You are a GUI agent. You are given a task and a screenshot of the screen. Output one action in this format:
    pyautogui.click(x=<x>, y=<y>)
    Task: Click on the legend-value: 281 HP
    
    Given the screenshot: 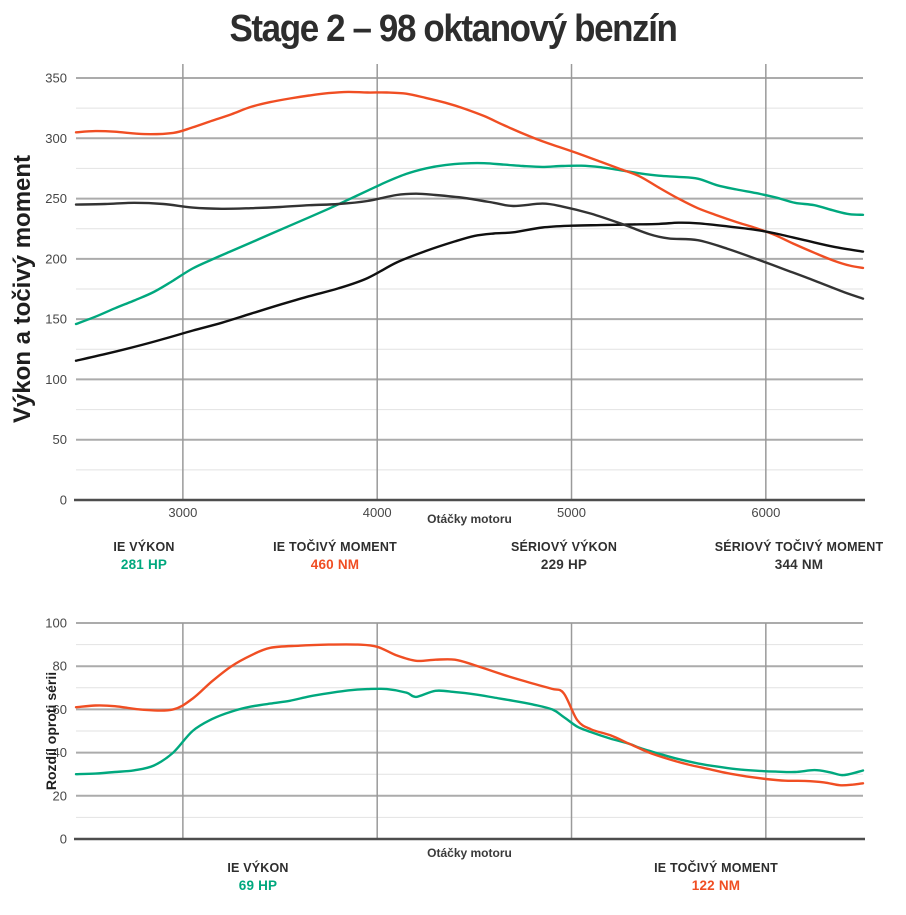 What is the action you would take?
    pyautogui.click(x=144, y=564)
    